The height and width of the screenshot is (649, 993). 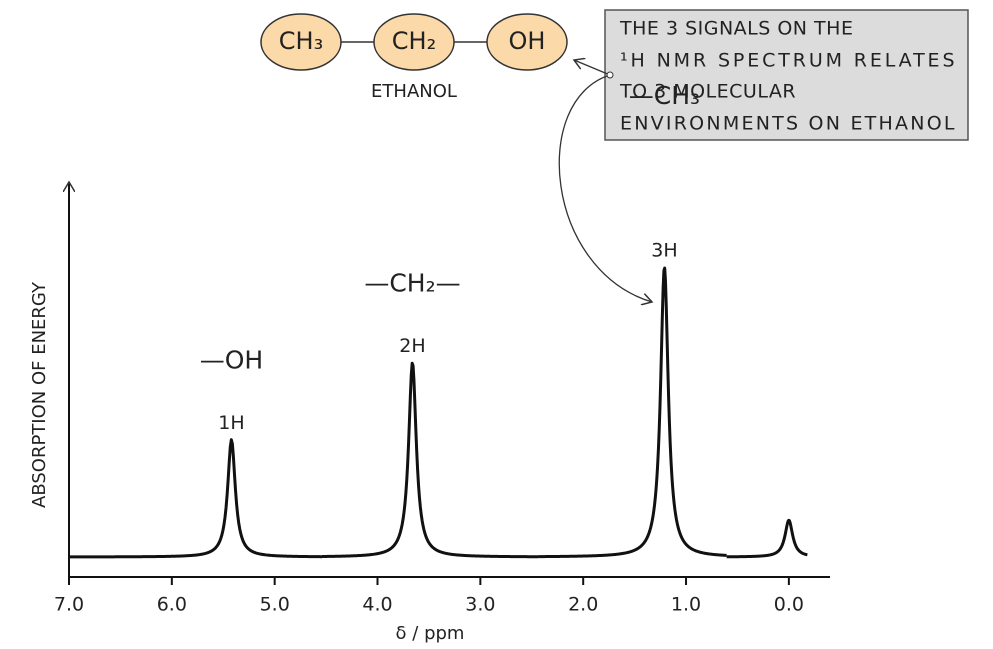 I want to click on x-tick-label: 0.0, so click(x=789, y=605).